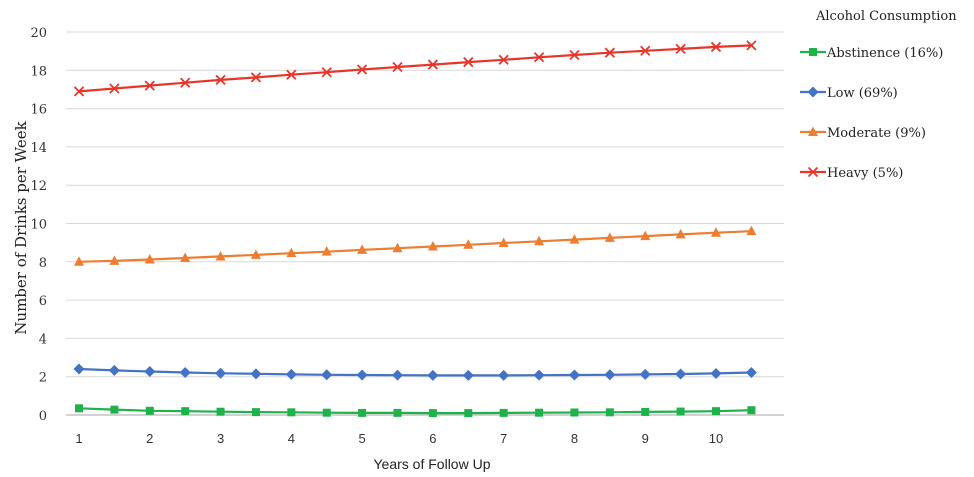  Describe the element at coordinates (503, 438) in the screenshot. I see `x-tick-label: 7` at that location.